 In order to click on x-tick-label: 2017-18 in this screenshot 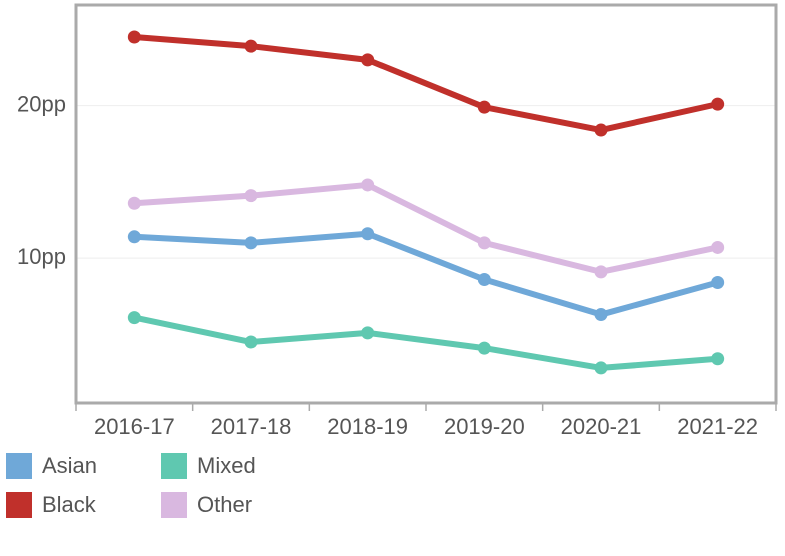, I will do `click(251, 426)`.